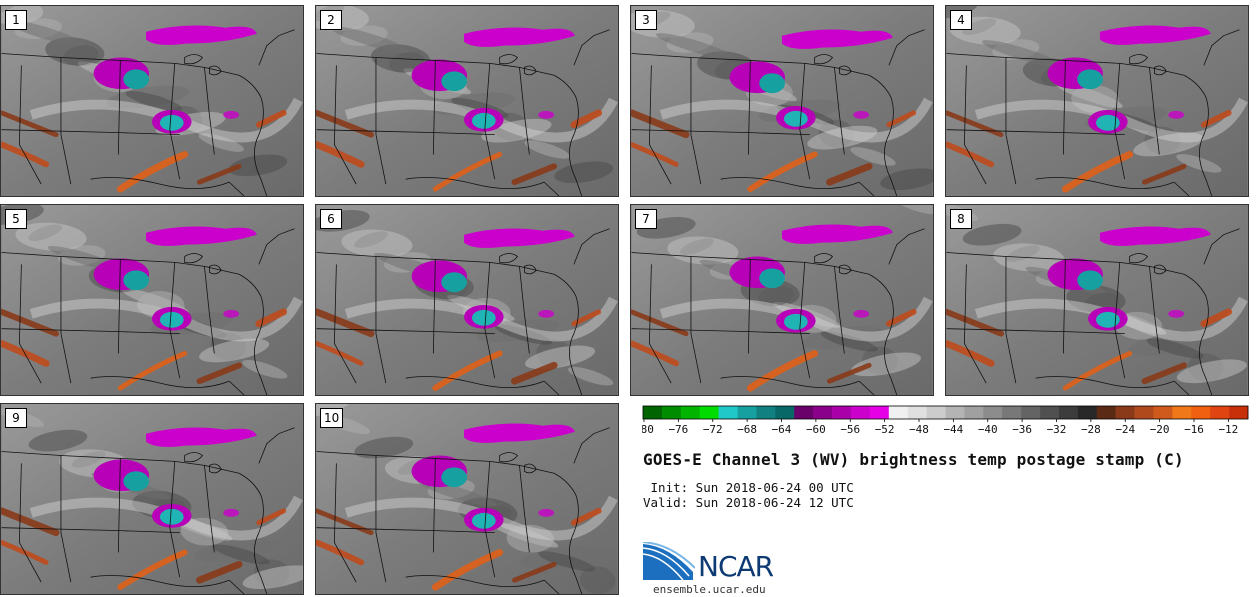  I want to click on member-label: 10, so click(332, 418).